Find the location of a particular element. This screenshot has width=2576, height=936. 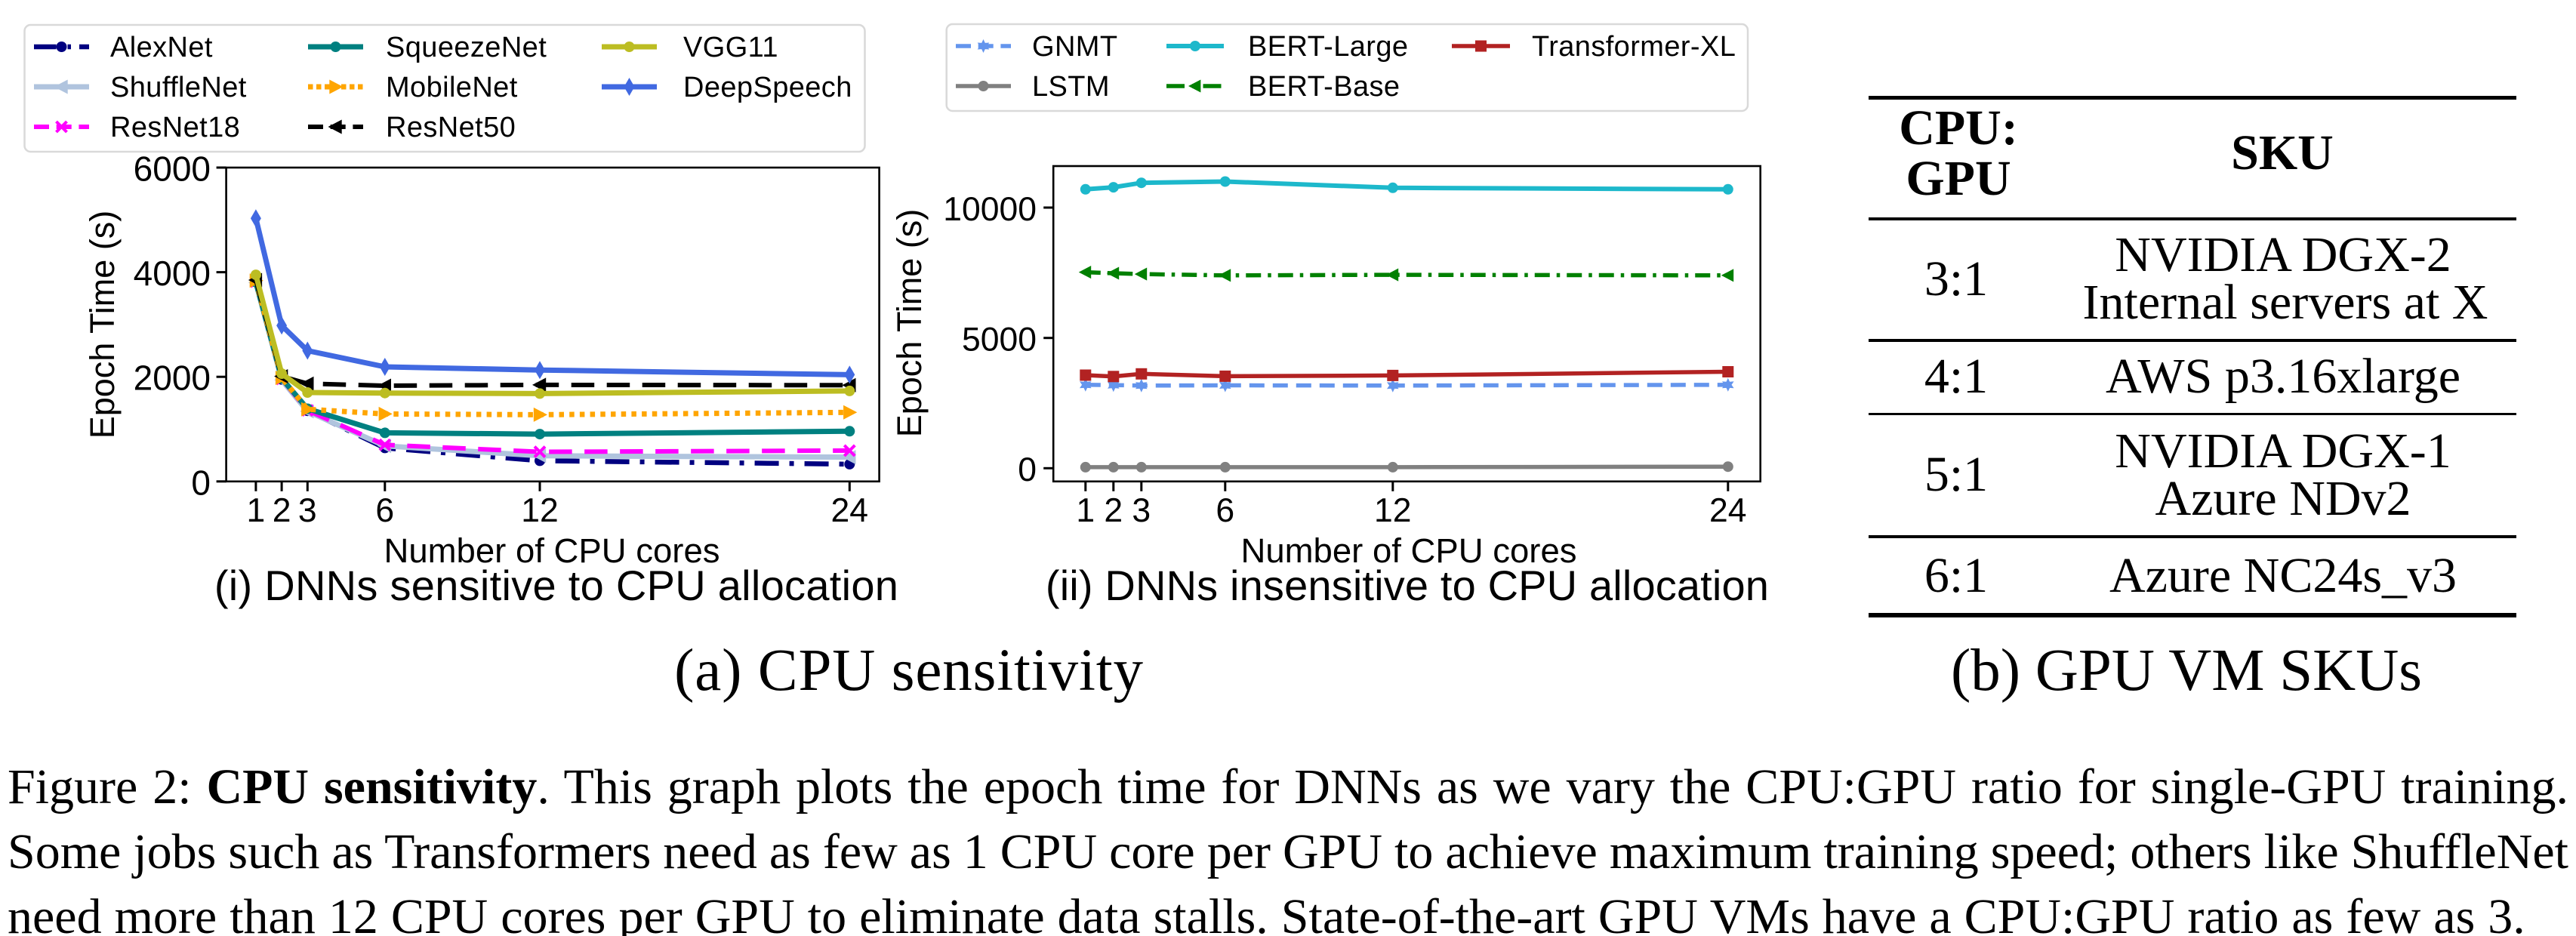

svg-text: 5000 is located at coordinates (999, 340).